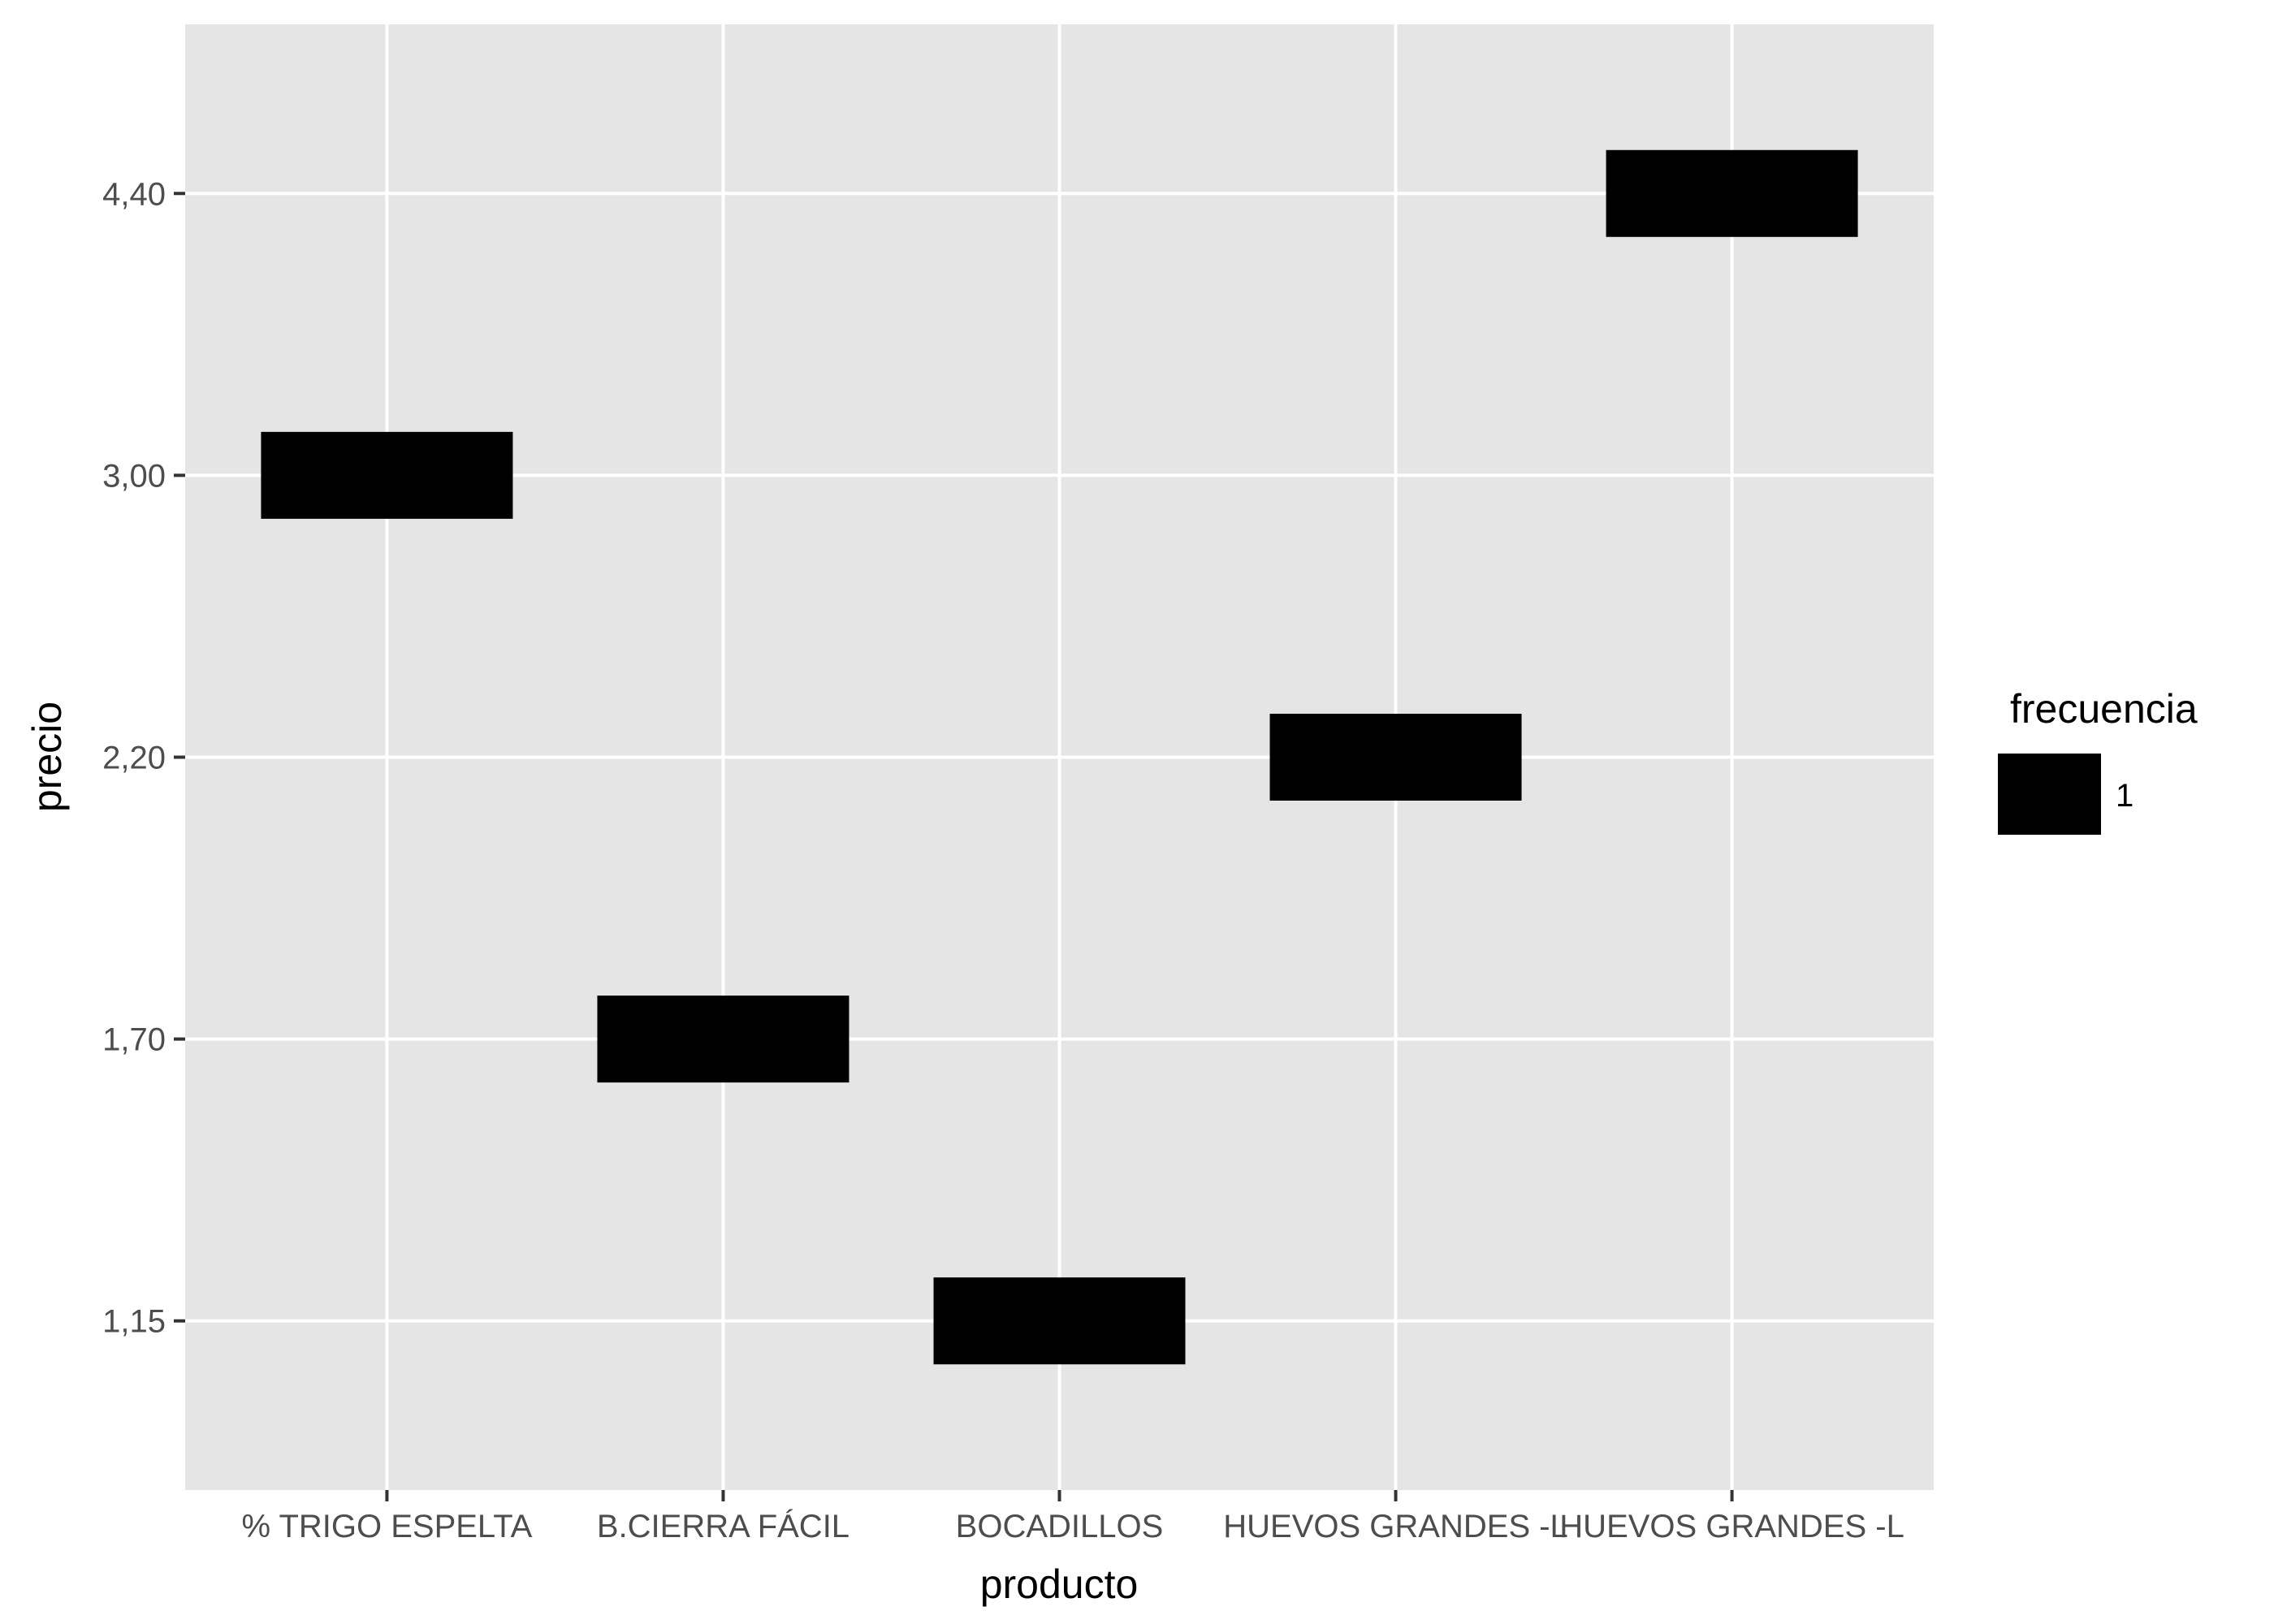 This screenshot has height=1624, width=2274. Describe the element at coordinates (134, 1040) in the screenshot. I see `y-tick-label: 1,70` at that location.